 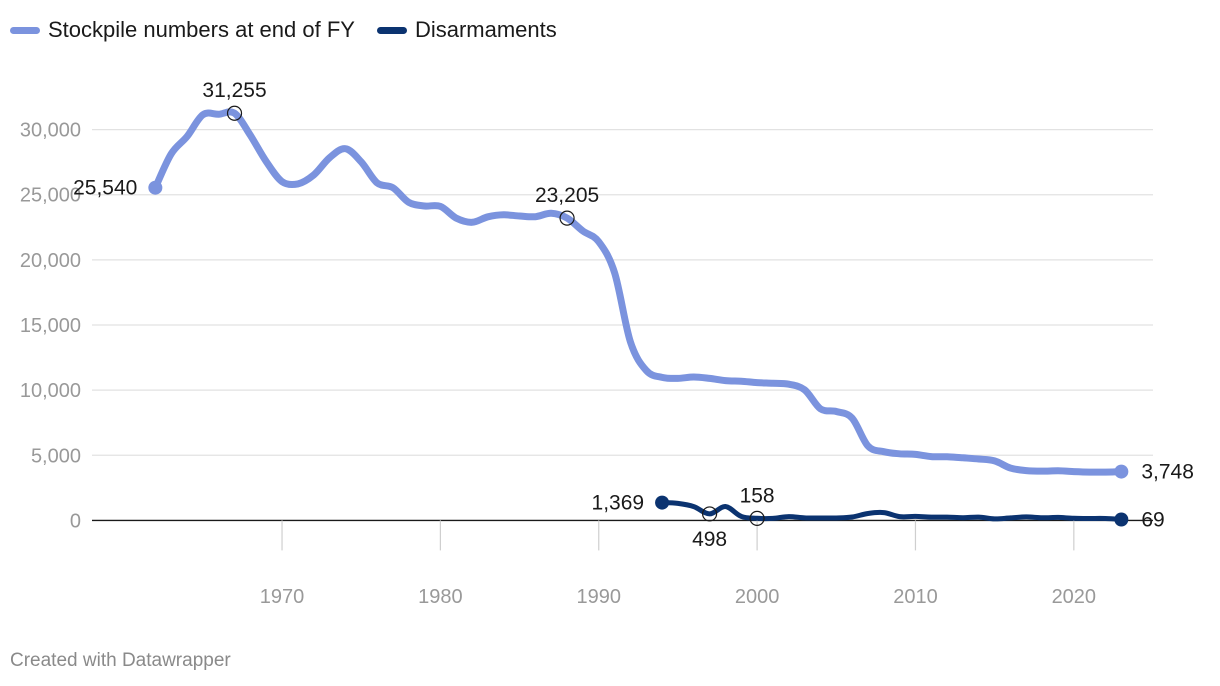 What do you see at coordinates (567, 195) in the screenshot?
I see `data-label-stockpile: 23,205` at bounding box center [567, 195].